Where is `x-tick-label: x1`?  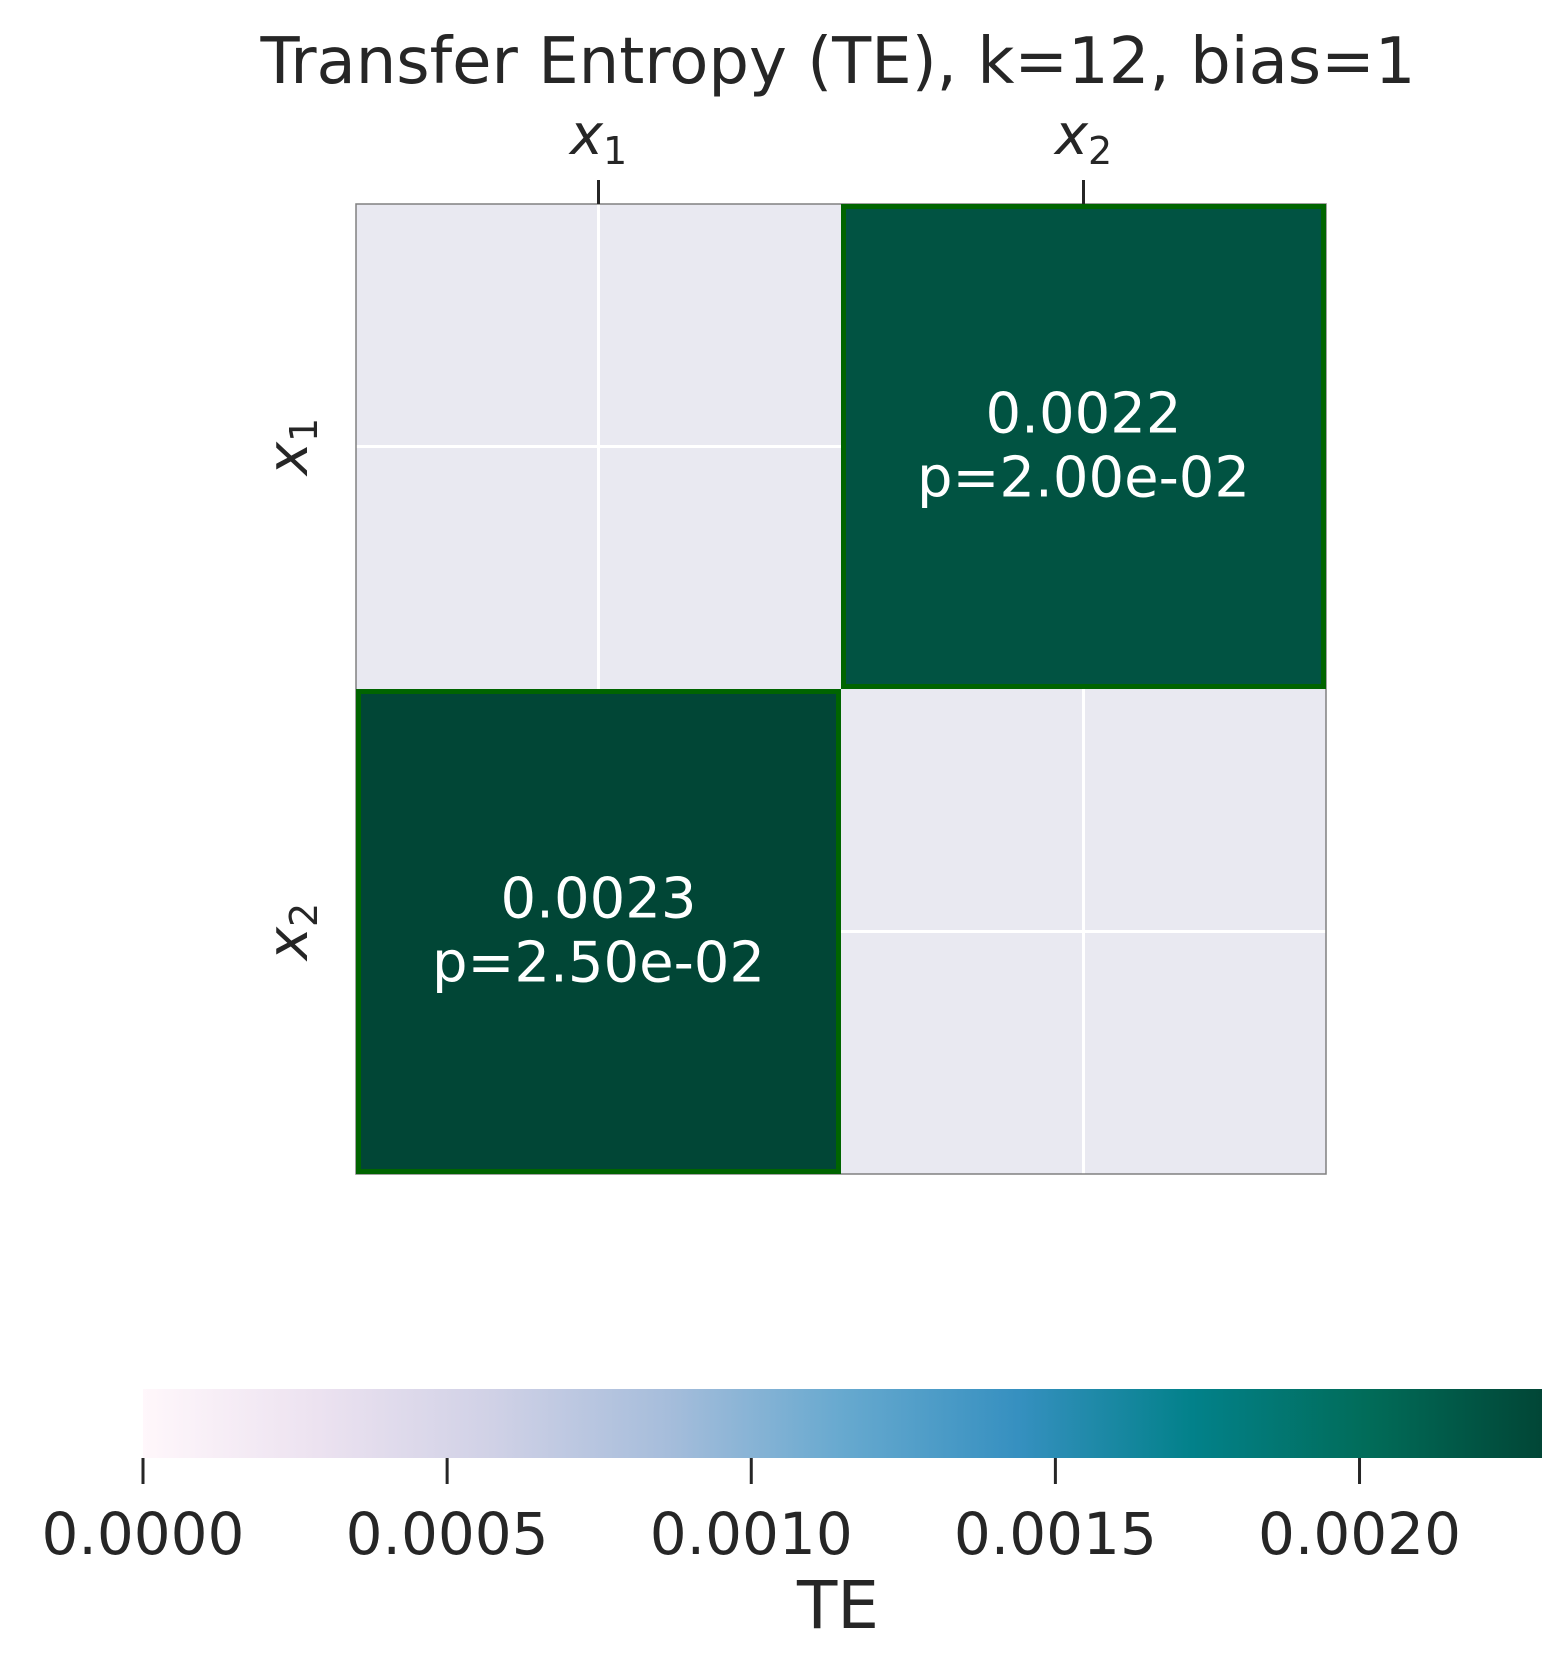
x-tick-label: x1 is located at coordinates (597, 138).